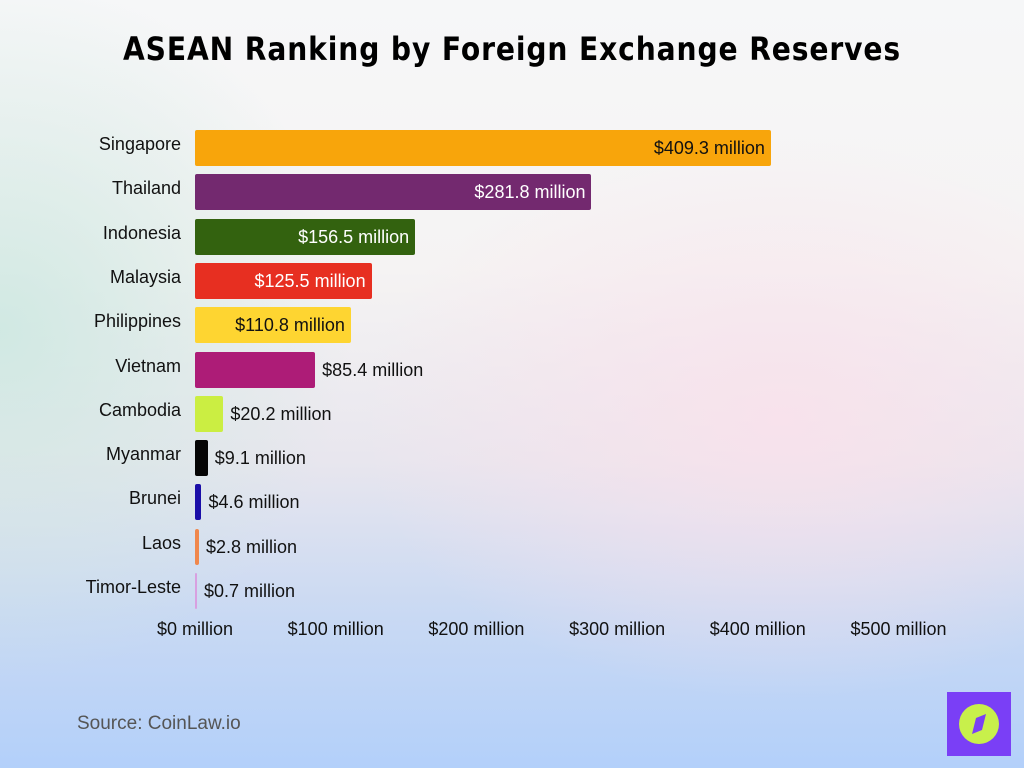 Image resolution: width=1024 pixels, height=768 pixels. What do you see at coordinates (530, 192) in the screenshot?
I see `data-label: $281.8 million` at bounding box center [530, 192].